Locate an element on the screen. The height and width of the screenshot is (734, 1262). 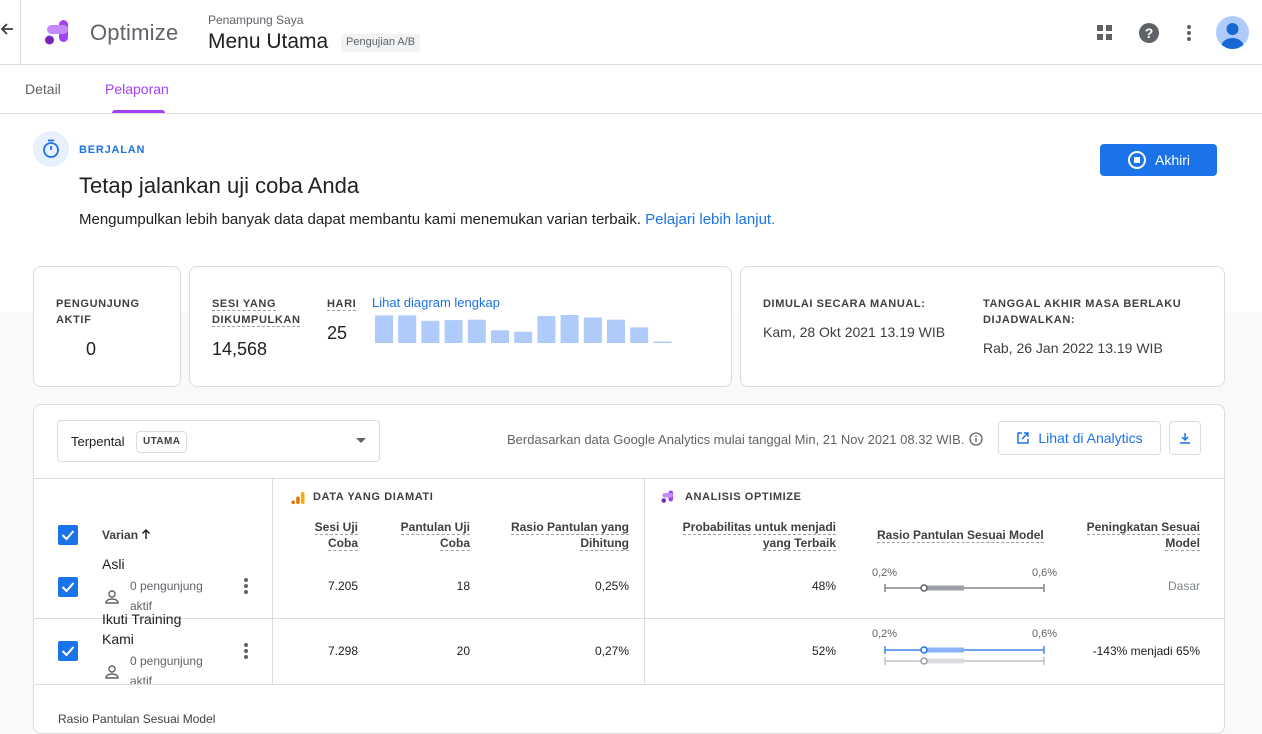
active-visitors-card: PENGUNJUNG AKTIF 0 is located at coordinates (107, 326).